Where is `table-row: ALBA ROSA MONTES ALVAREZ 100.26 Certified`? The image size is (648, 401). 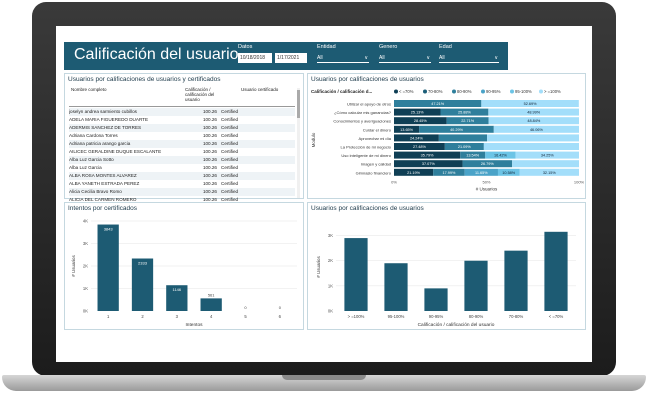 table-row: ALBA ROSA MONTES ALVAREZ 100.26 Certified is located at coordinates (182, 176).